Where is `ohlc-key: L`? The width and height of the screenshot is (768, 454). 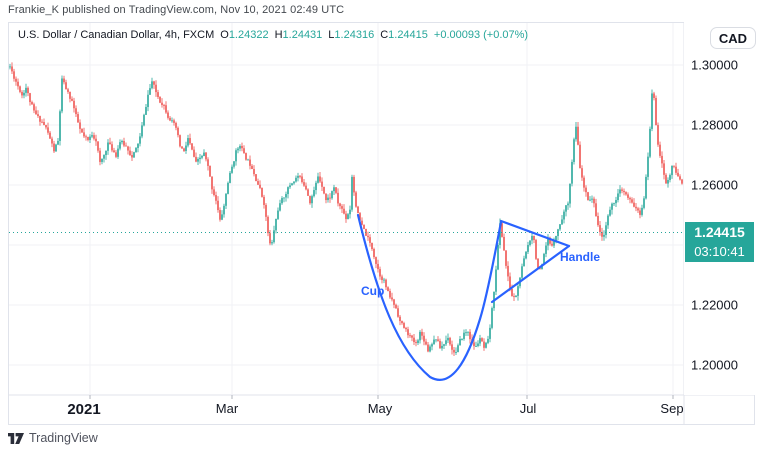 ohlc-key: L is located at coordinates (331, 35).